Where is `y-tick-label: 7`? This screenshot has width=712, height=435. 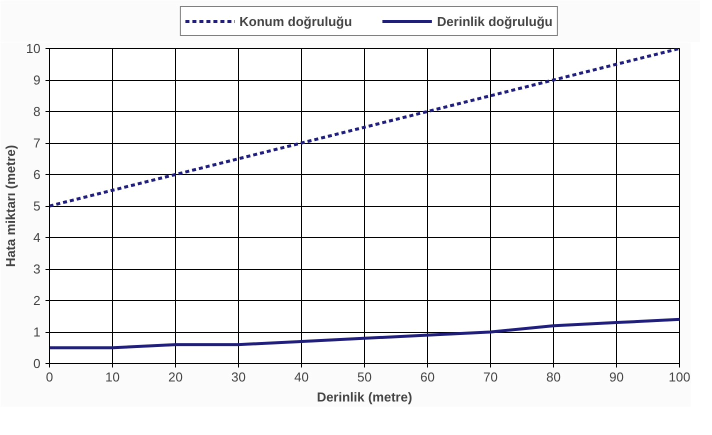 y-tick-label: 7 is located at coordinates (37, 143).